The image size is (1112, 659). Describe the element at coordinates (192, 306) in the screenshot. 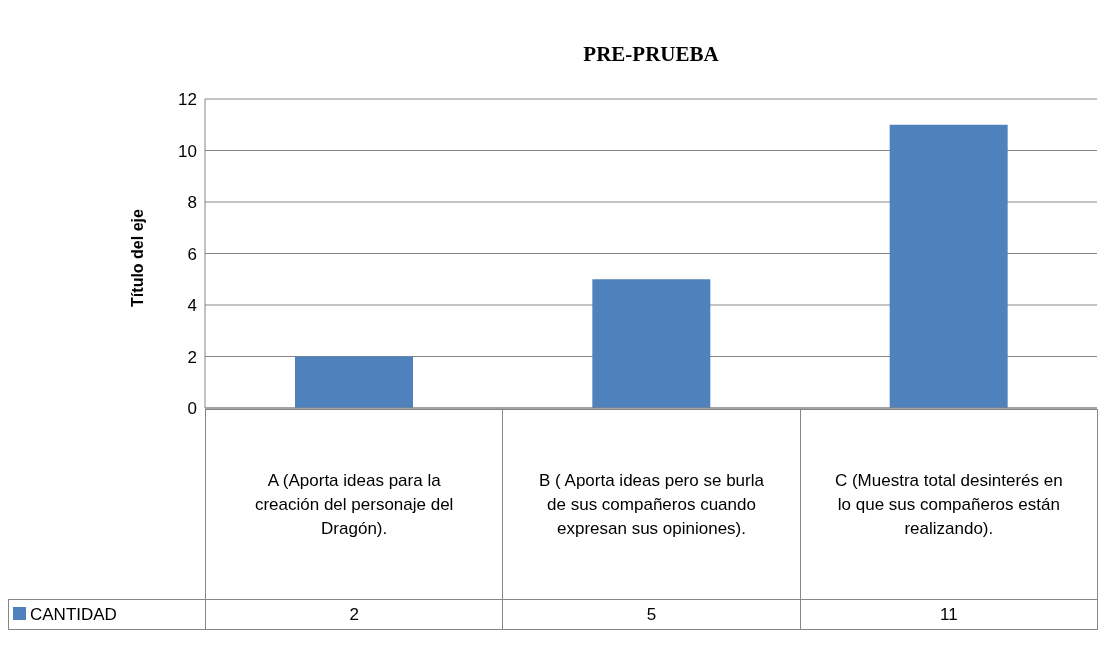

I see `y-tick-label: 4` at that location.